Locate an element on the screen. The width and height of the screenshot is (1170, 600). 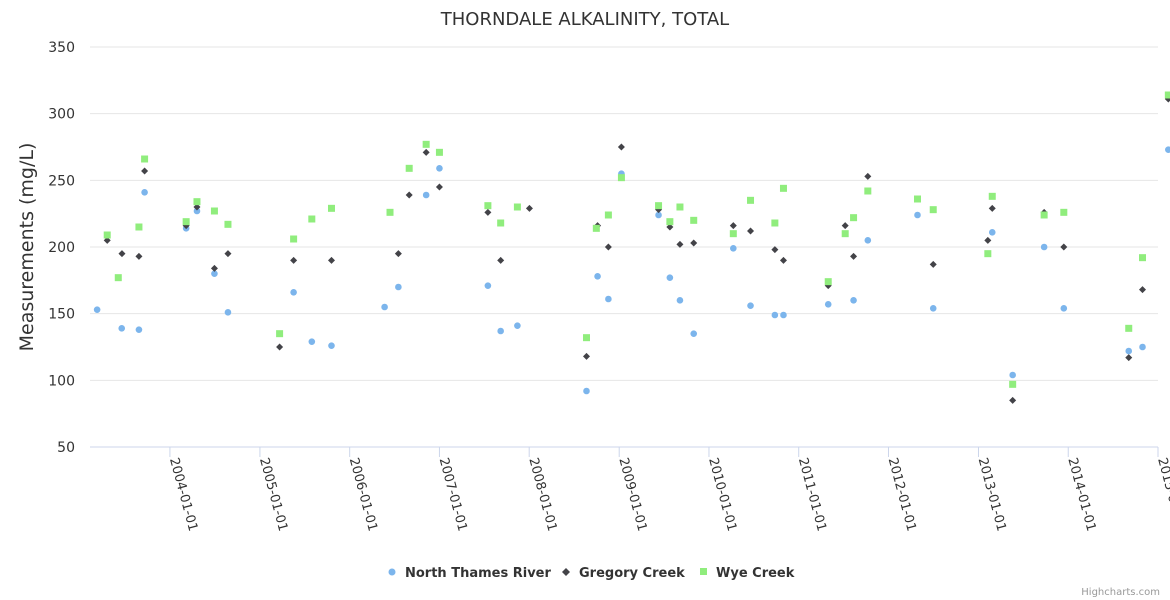
legend-item-wye-creek: Wye Creek is located at coordinates (747, 573).